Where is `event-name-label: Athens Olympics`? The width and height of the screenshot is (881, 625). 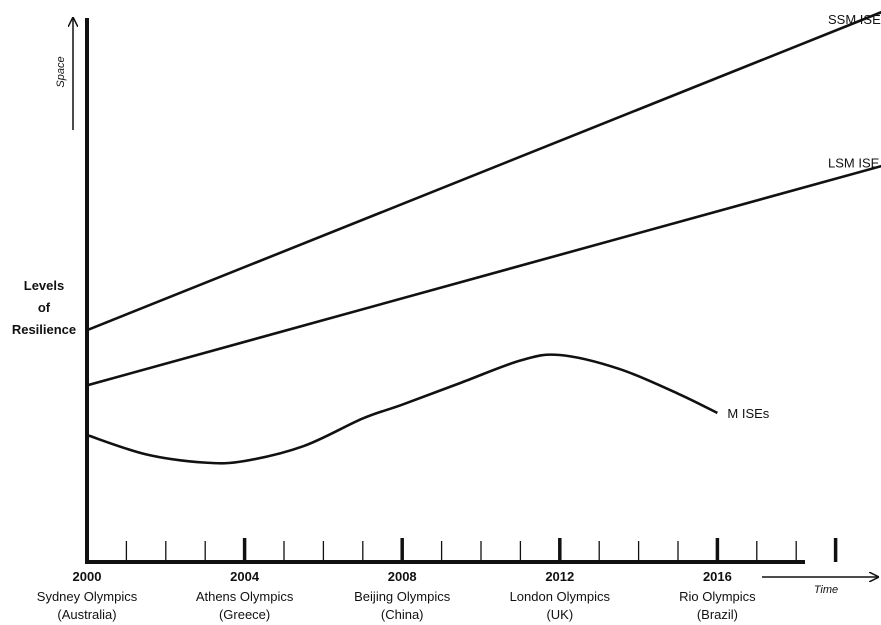
event-name-label: Athens Olympics is located at coordinates (245, 596).